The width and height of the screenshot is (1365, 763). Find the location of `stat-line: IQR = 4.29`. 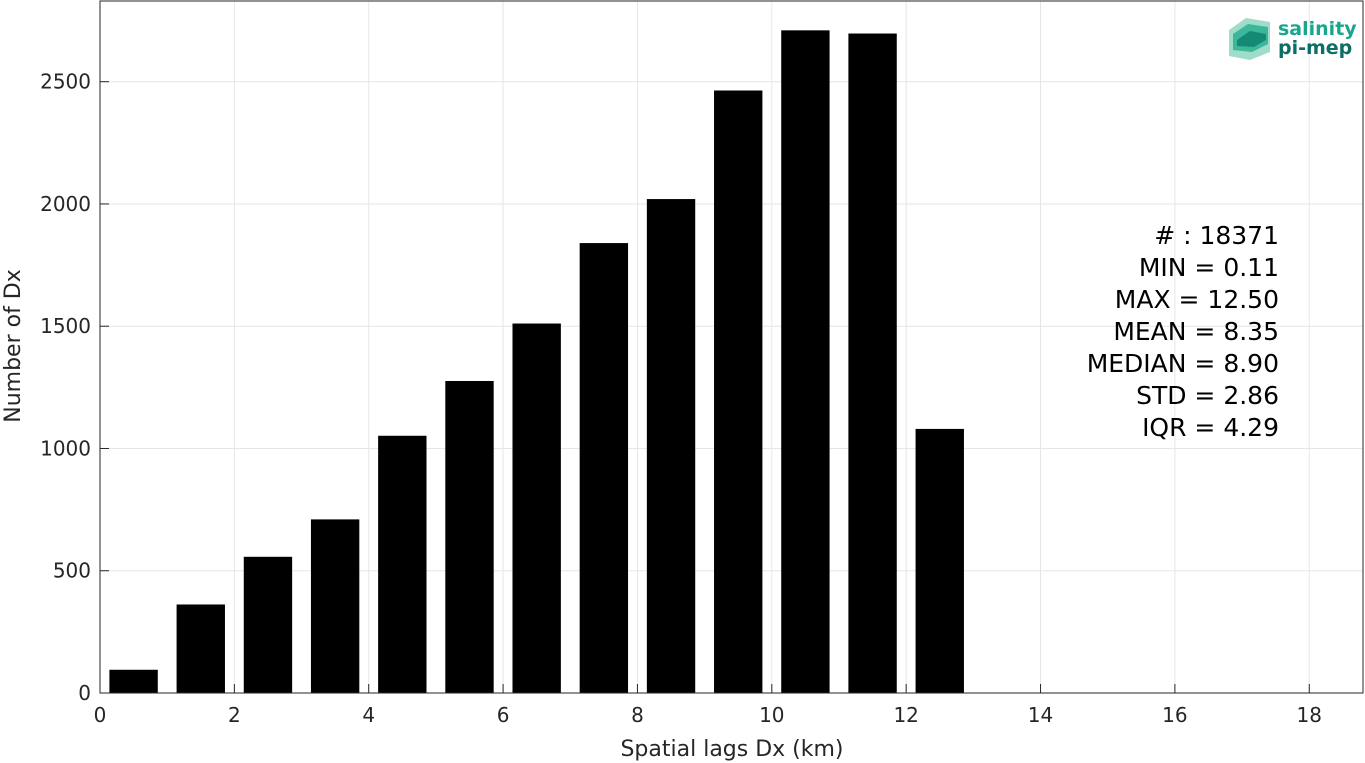

stat-line: IQR = 4.29 is located at coordinates (1210, 427).